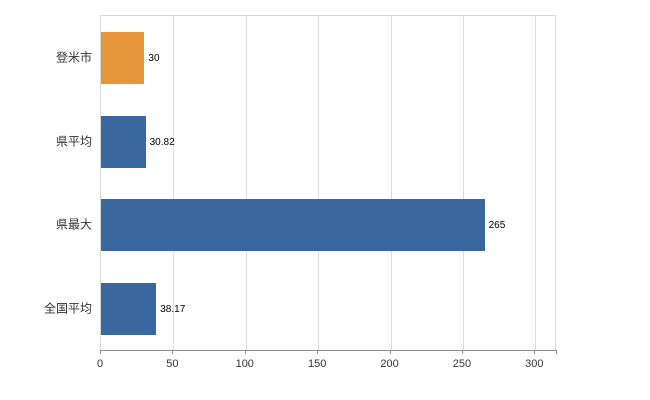 The width and height of the screenshot is (650, 400). Describe the element at coordinates (162, 142) in the screenshot. I see `value-label-1: 30.82` at that location.